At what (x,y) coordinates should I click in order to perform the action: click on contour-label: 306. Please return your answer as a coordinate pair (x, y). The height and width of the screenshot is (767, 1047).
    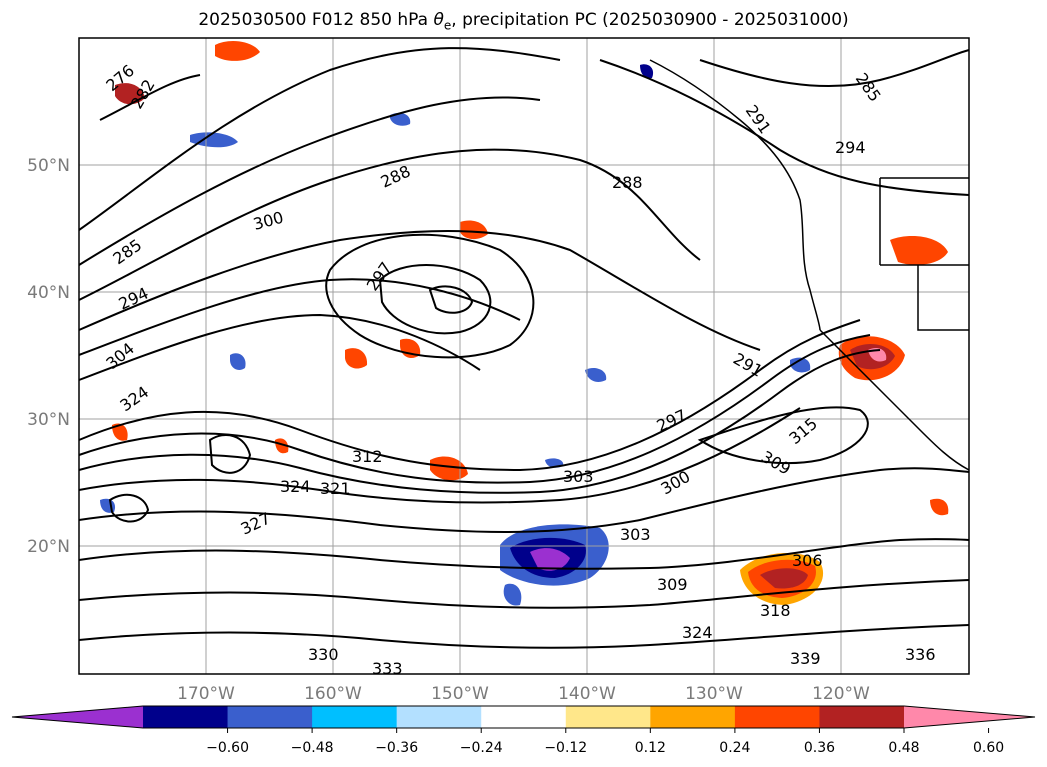
    Looking at the image, I should click on (807, 560).